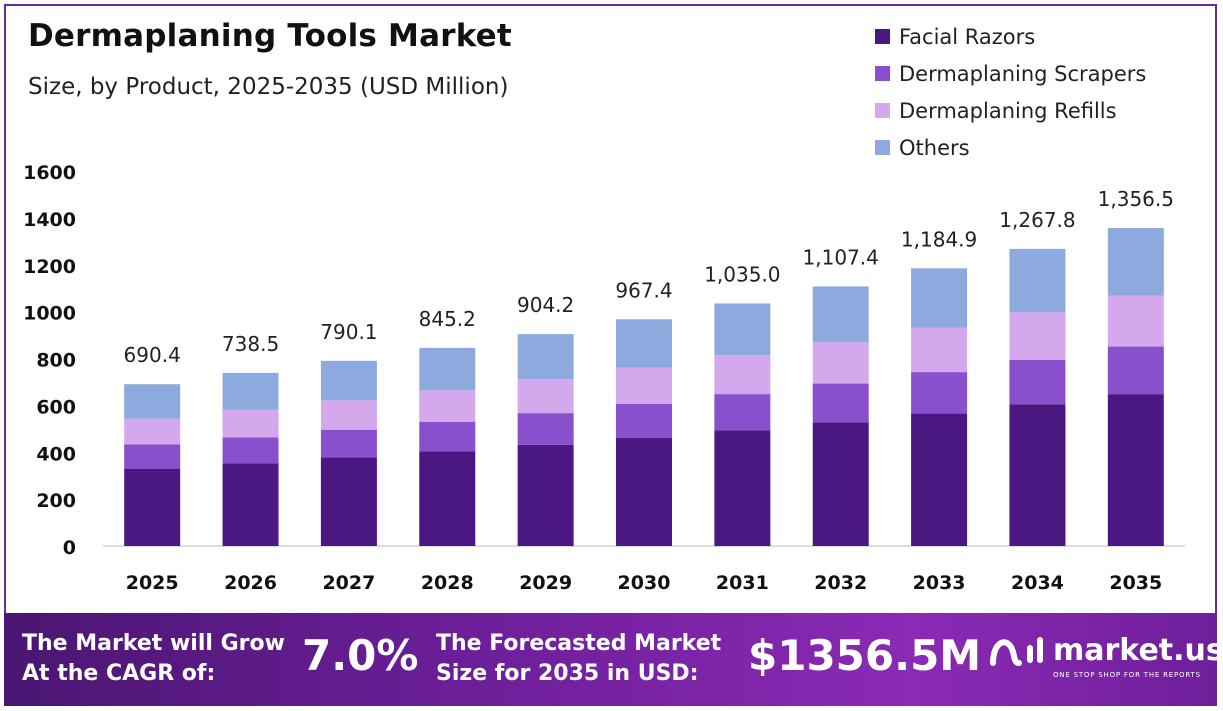 This screenshot has width=1223, height=711. Describe the element at coordinates (447, 319) in the screenshot. I see `bar-total-label: 845.2` at that location.